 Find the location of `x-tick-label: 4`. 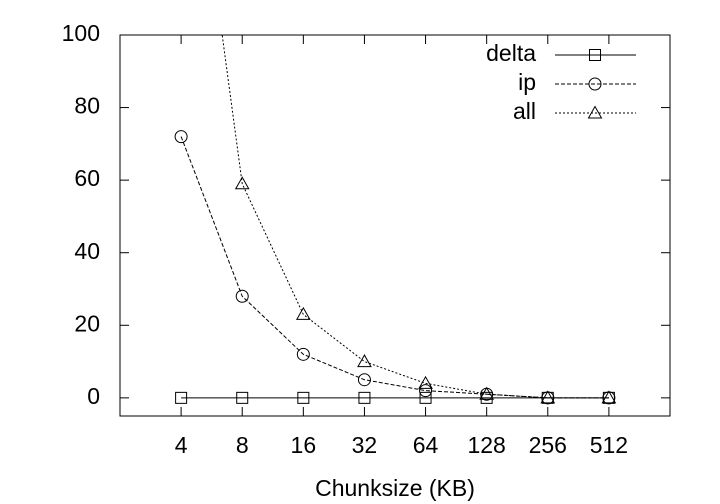

x-tick-label: 4 is located at coordinates (181, 445).